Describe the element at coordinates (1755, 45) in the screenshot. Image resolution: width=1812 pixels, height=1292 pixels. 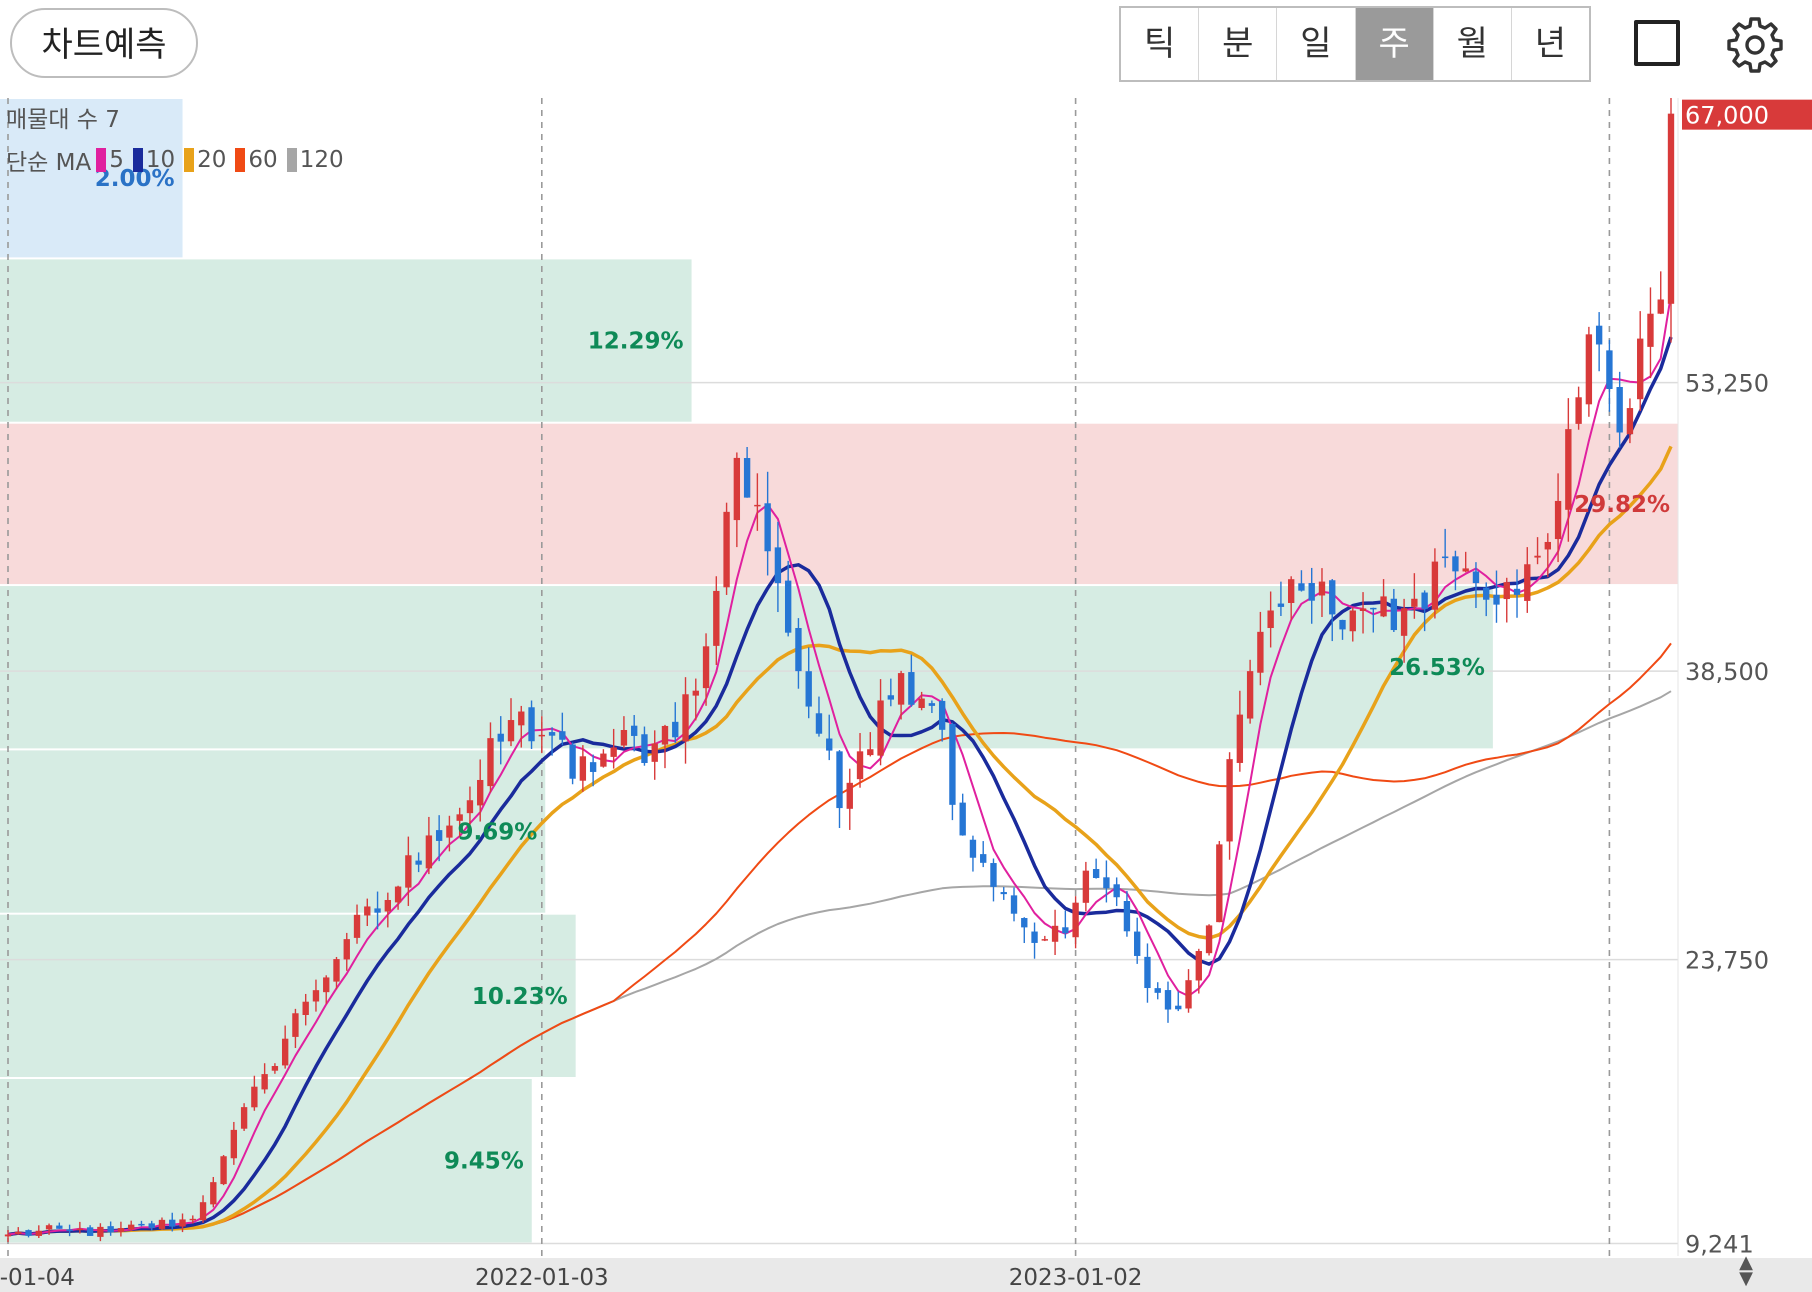
I see `gear-icon` at that location.